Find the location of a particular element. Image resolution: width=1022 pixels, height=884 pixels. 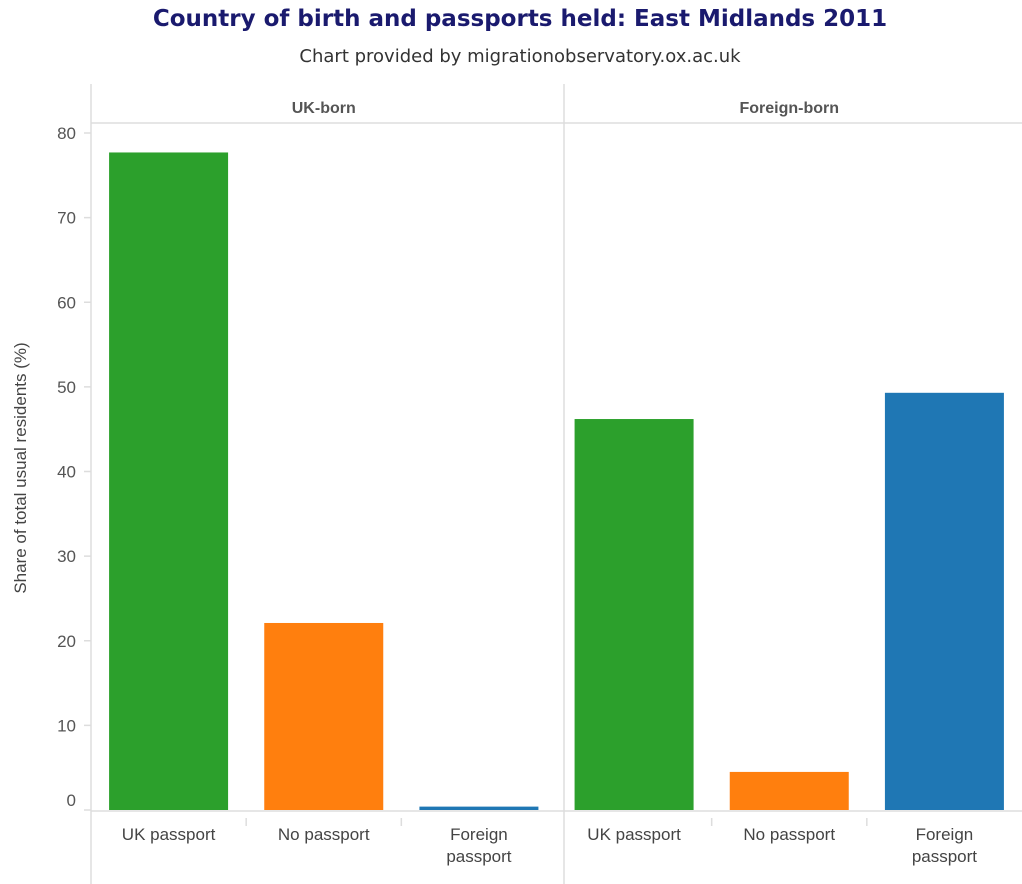

y-tick-label: 30 is located at coordinates (66, 556).